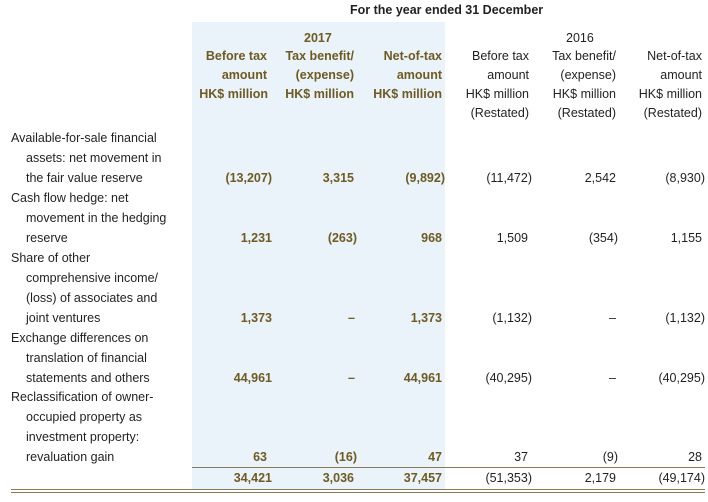 The height and width of the screenshot is (502, 708). What do you see at coordinates (580, 38) in the screenshot?
I see `year-2016-heading: 2016` at bounding box center [580, 38].